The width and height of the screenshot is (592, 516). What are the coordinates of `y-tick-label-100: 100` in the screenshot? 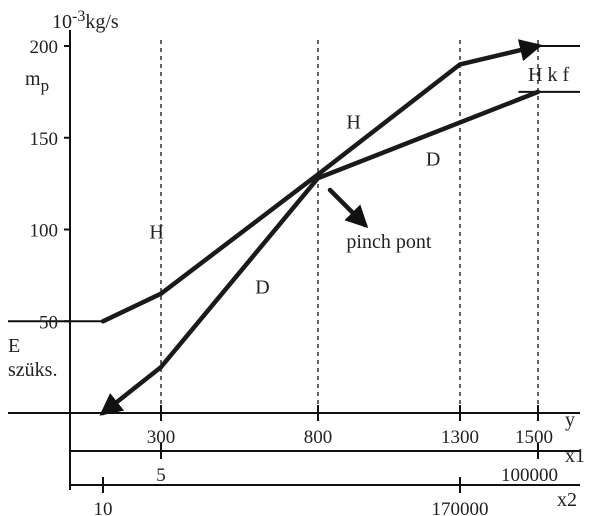 It's located at (44, 231).